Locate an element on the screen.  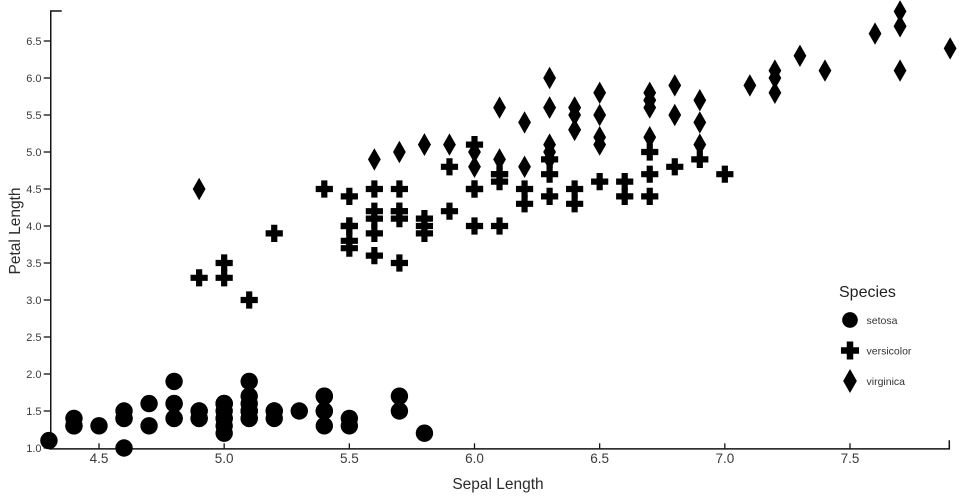
legend-label-setosa: setosa is located at coordinates (882, 321).